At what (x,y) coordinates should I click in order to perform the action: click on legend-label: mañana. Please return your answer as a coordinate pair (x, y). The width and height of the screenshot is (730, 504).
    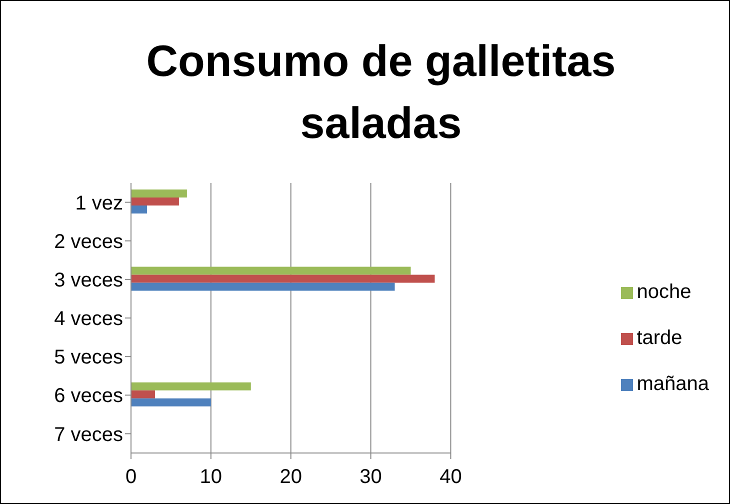
    Looking at the image, I should click on (672, 384).